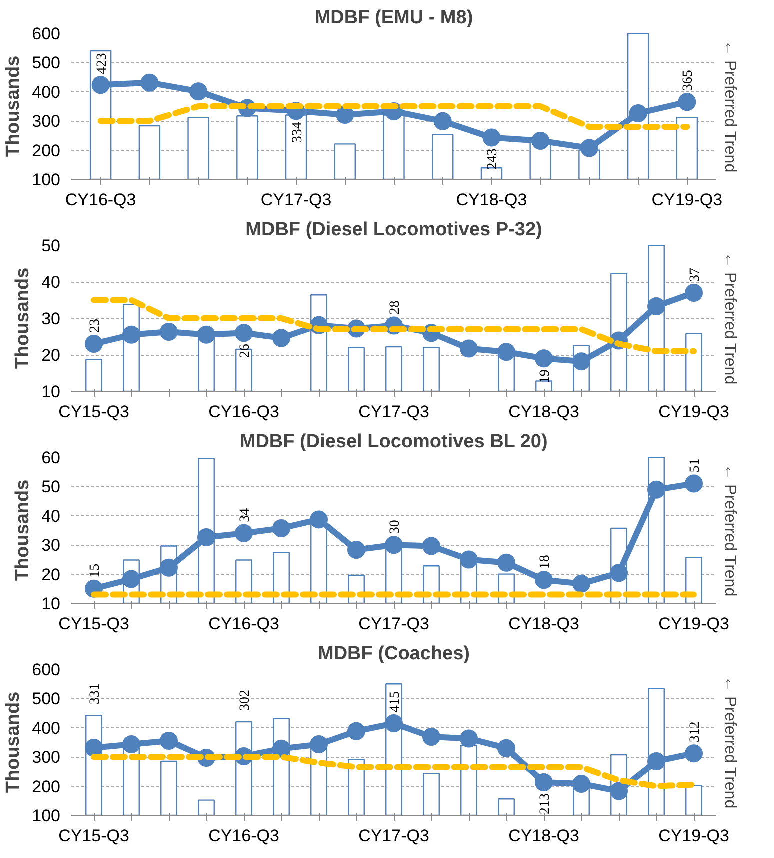  Describe the element at coordinates (688, 81) in the screenshot. I see `data-label: 365` at that location.